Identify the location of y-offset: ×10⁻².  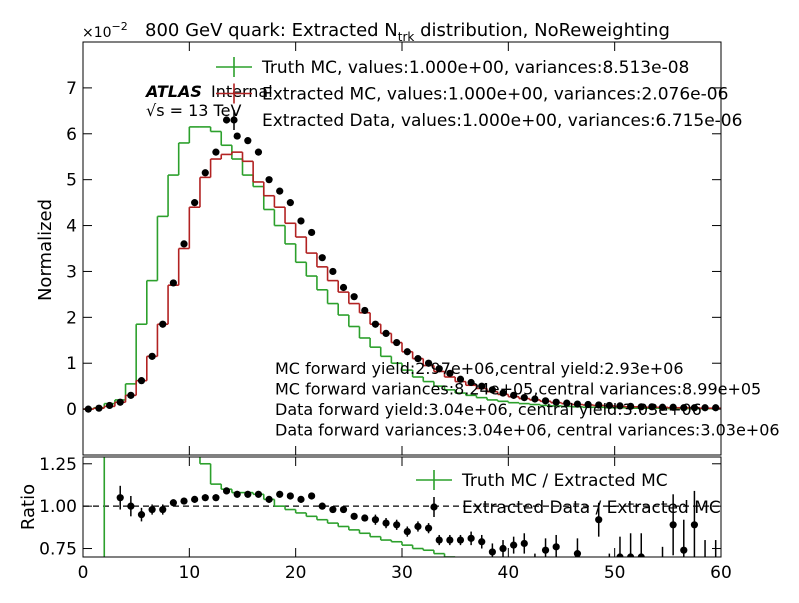
(105, 30).